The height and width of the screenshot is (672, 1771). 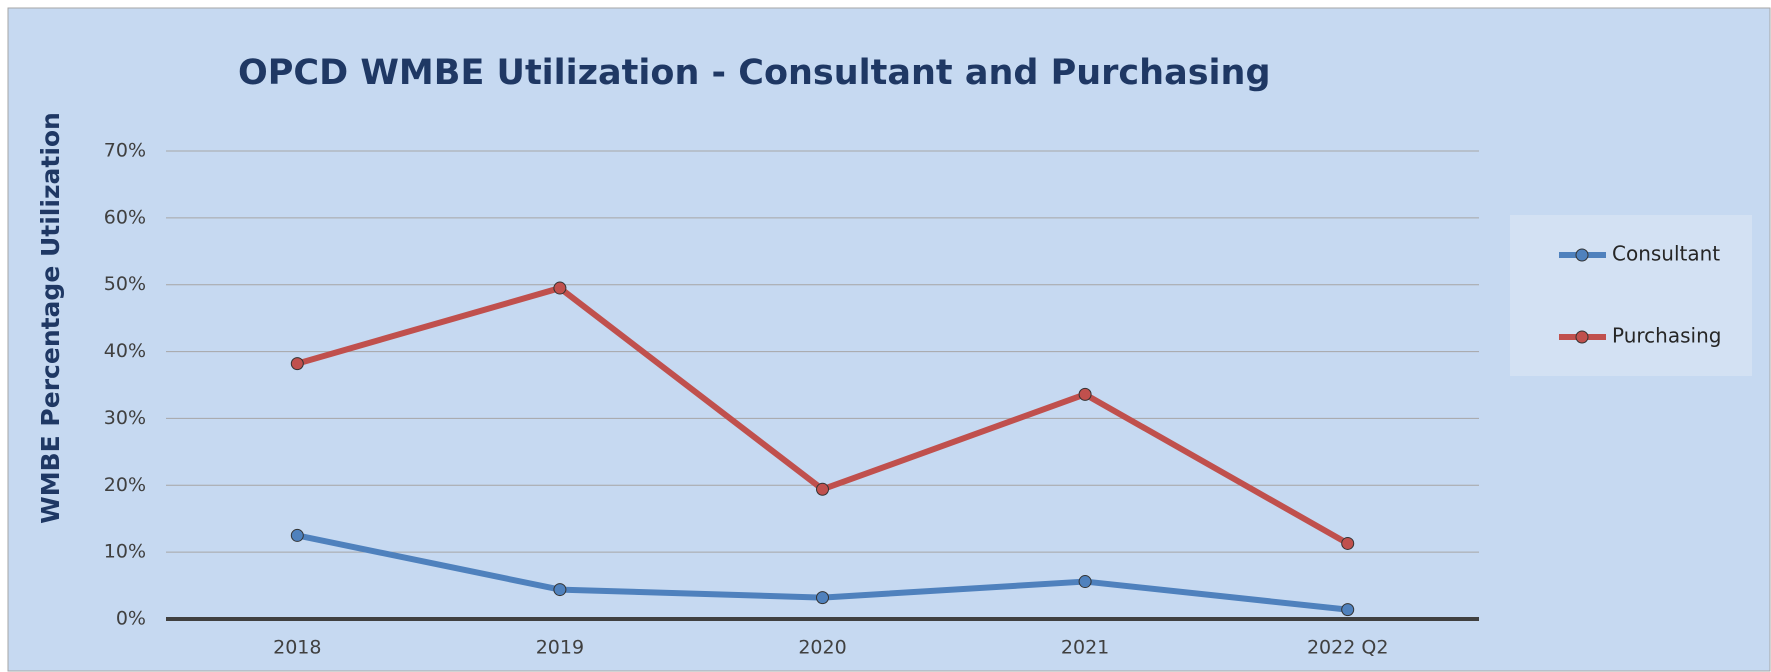 What do you see at coordinates (125, 351) in the screenshot?
I see `y-tick-label: 40%` at bounding box center [125, 351].